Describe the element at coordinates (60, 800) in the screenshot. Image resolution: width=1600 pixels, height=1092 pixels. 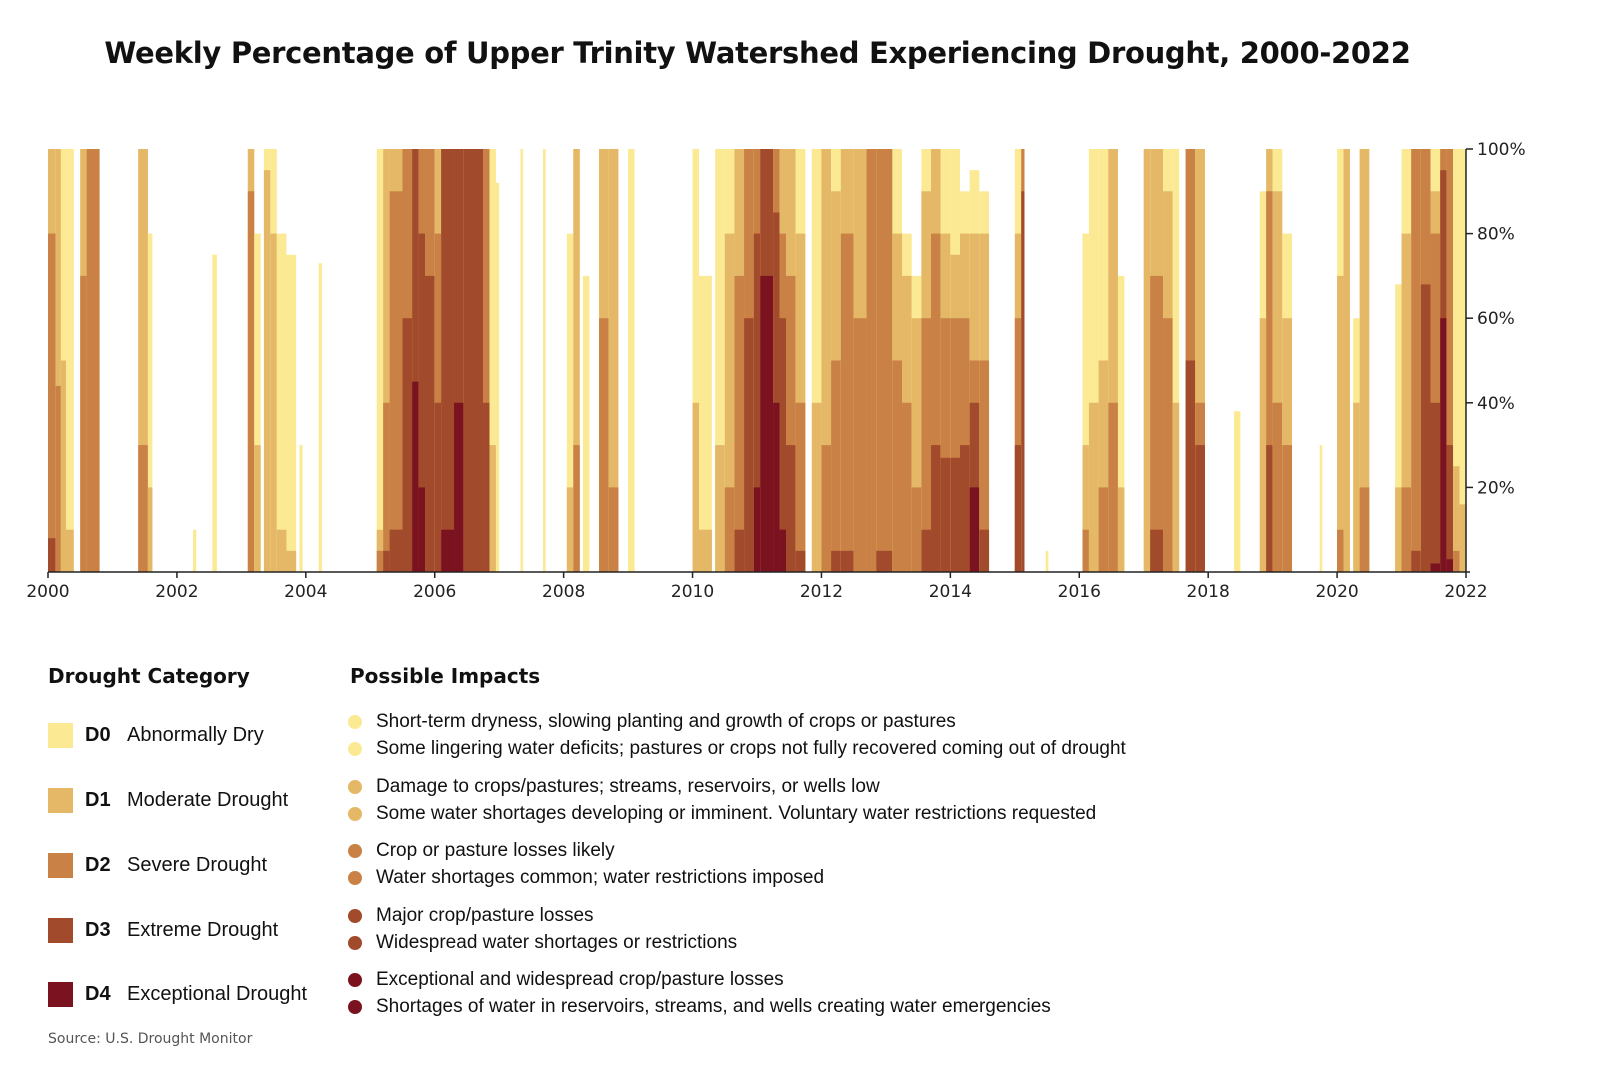
I see `swatch-d1` at that location.